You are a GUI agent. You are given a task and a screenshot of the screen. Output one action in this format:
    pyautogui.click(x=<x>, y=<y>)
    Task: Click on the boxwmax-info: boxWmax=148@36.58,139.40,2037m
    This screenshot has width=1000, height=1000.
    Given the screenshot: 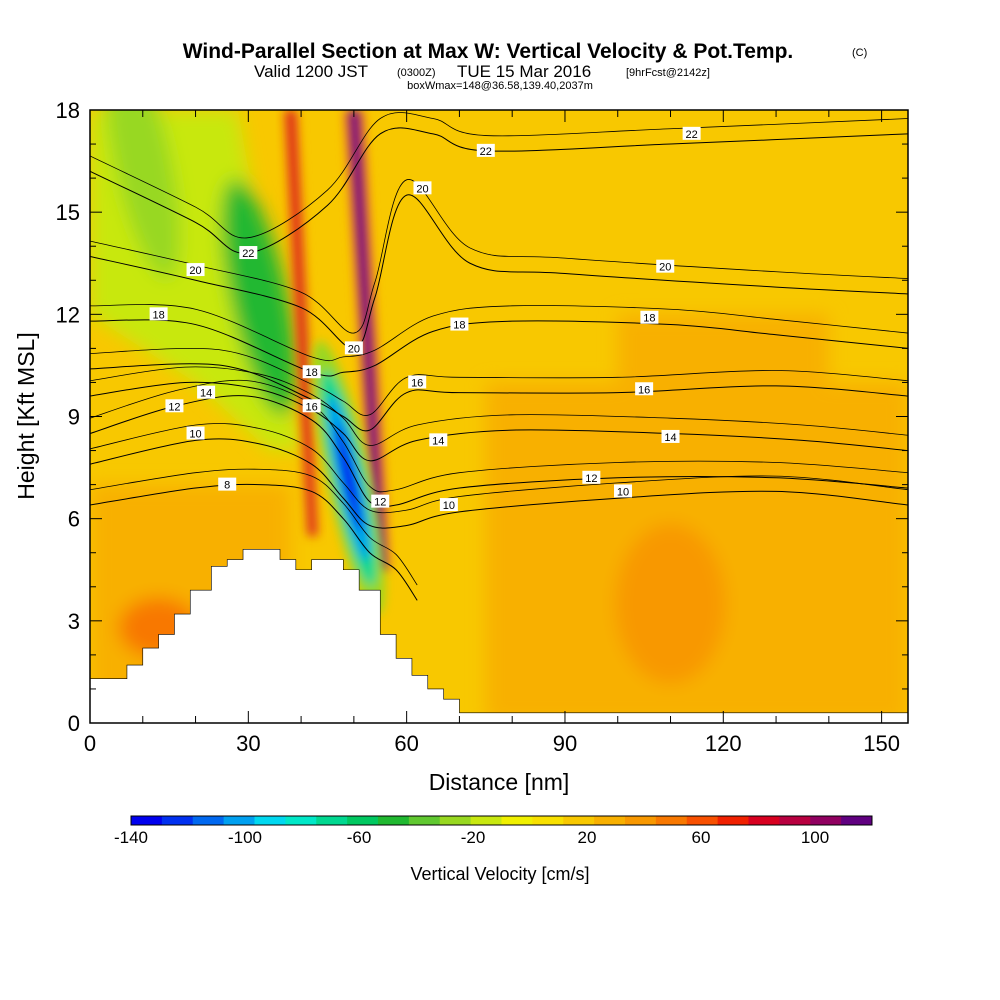 What is the action you would take?
    pyautogui.click(x=500, y=86)
    